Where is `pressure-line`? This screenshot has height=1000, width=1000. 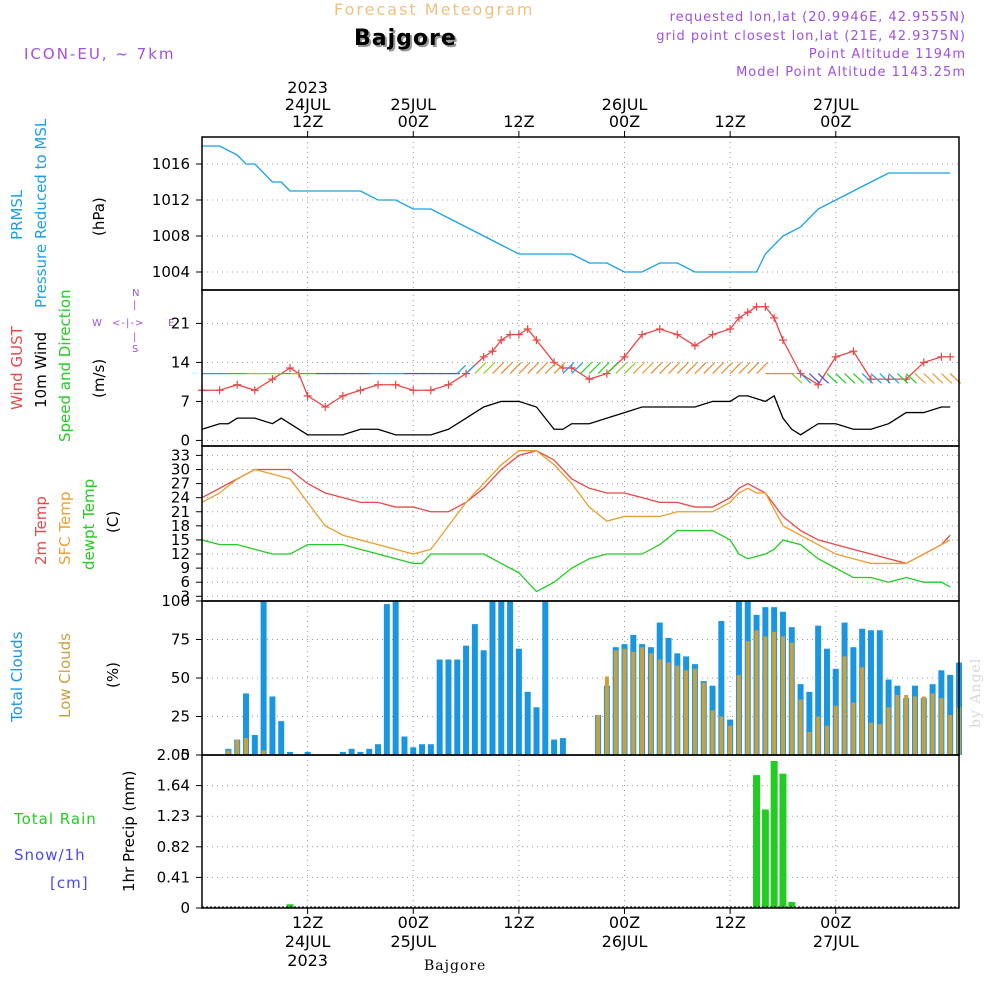
pressure-line is located at coordinates (576, 209).